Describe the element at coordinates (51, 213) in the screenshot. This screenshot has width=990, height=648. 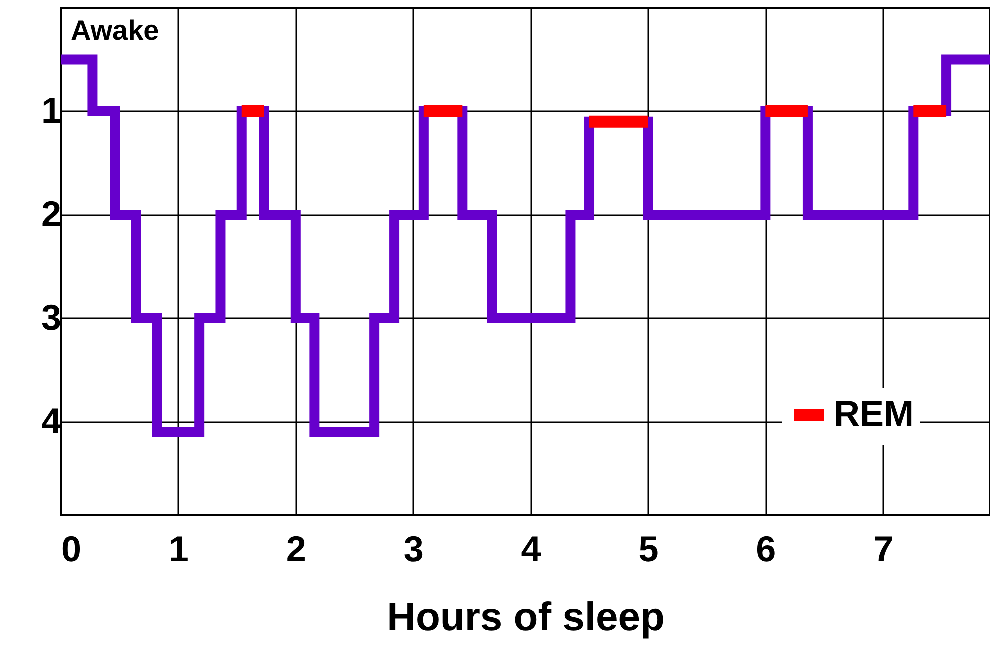
I see `y-tick-label: 2` at that location.